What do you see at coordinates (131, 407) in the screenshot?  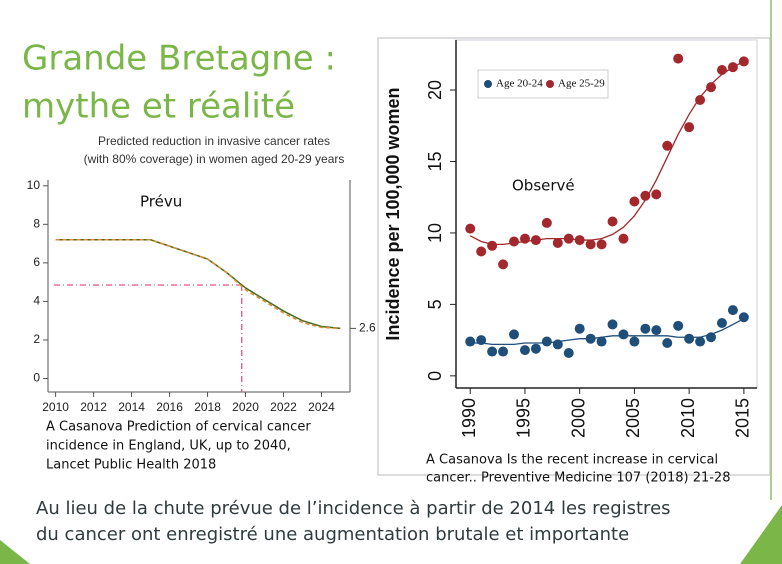 I see `x-tick-label: 2014` at bounding box center [131, 407].